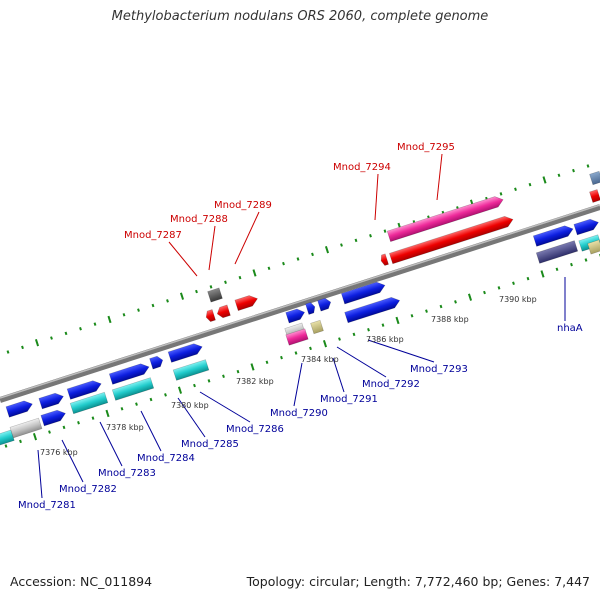  What do you see at coordinates (81, 581) in the screenshot?
I see `accession-text: Accession: NC_011894` at bounding box center [81, 581].